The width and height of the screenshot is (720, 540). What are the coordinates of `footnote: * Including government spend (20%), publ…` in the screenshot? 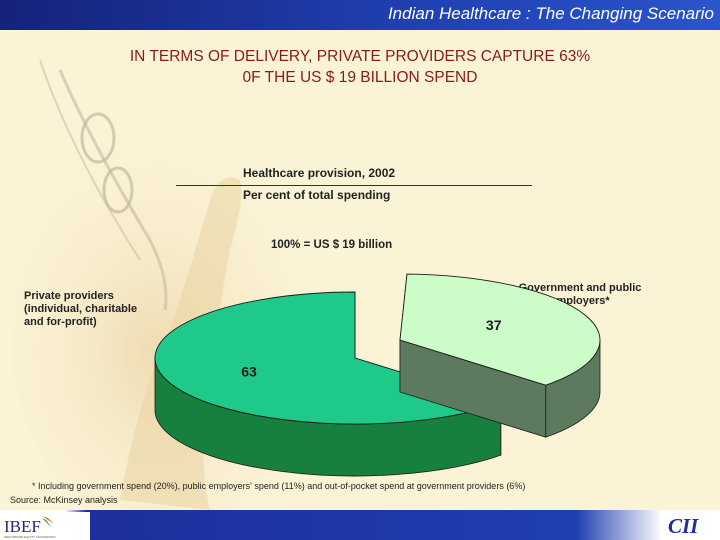 It's located at (279, 486).